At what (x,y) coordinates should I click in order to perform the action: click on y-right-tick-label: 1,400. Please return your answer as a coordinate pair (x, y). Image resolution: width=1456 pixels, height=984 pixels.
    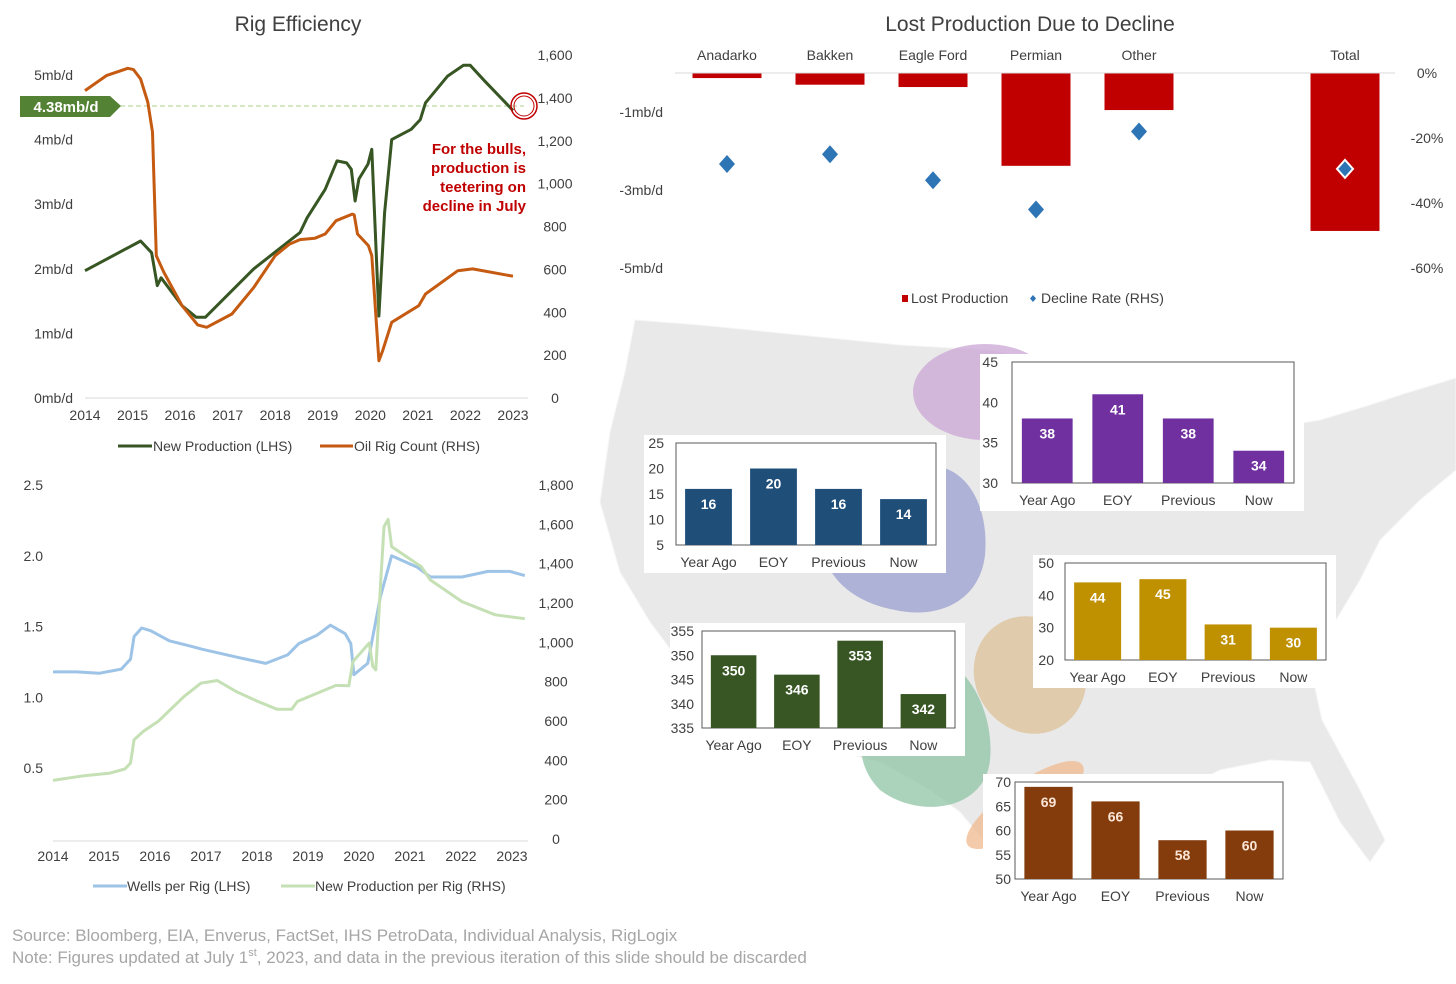
    Looking at the image, I should click on (554, 98).